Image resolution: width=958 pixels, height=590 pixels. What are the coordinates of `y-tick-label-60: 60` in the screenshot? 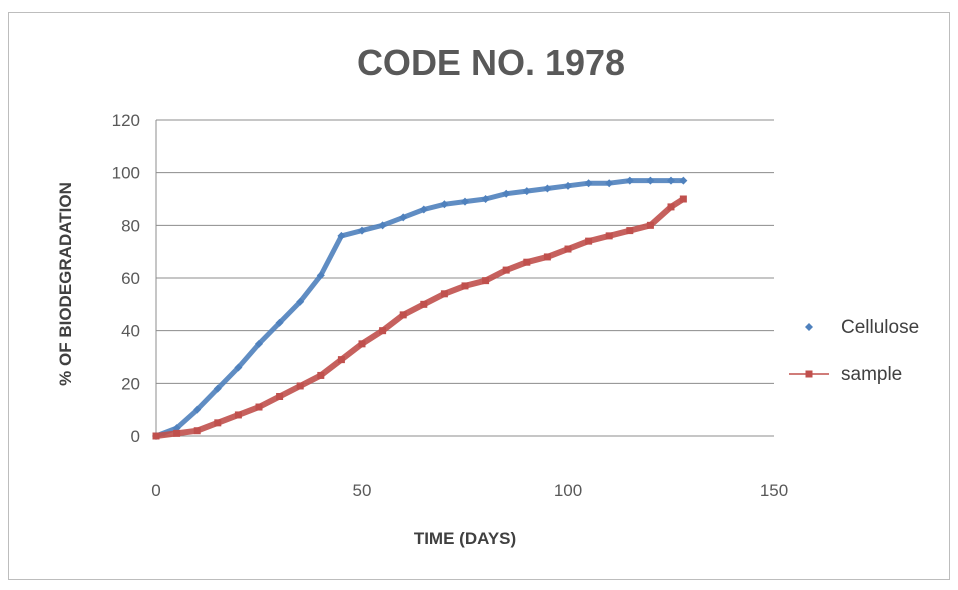 It's located at (130, 278).